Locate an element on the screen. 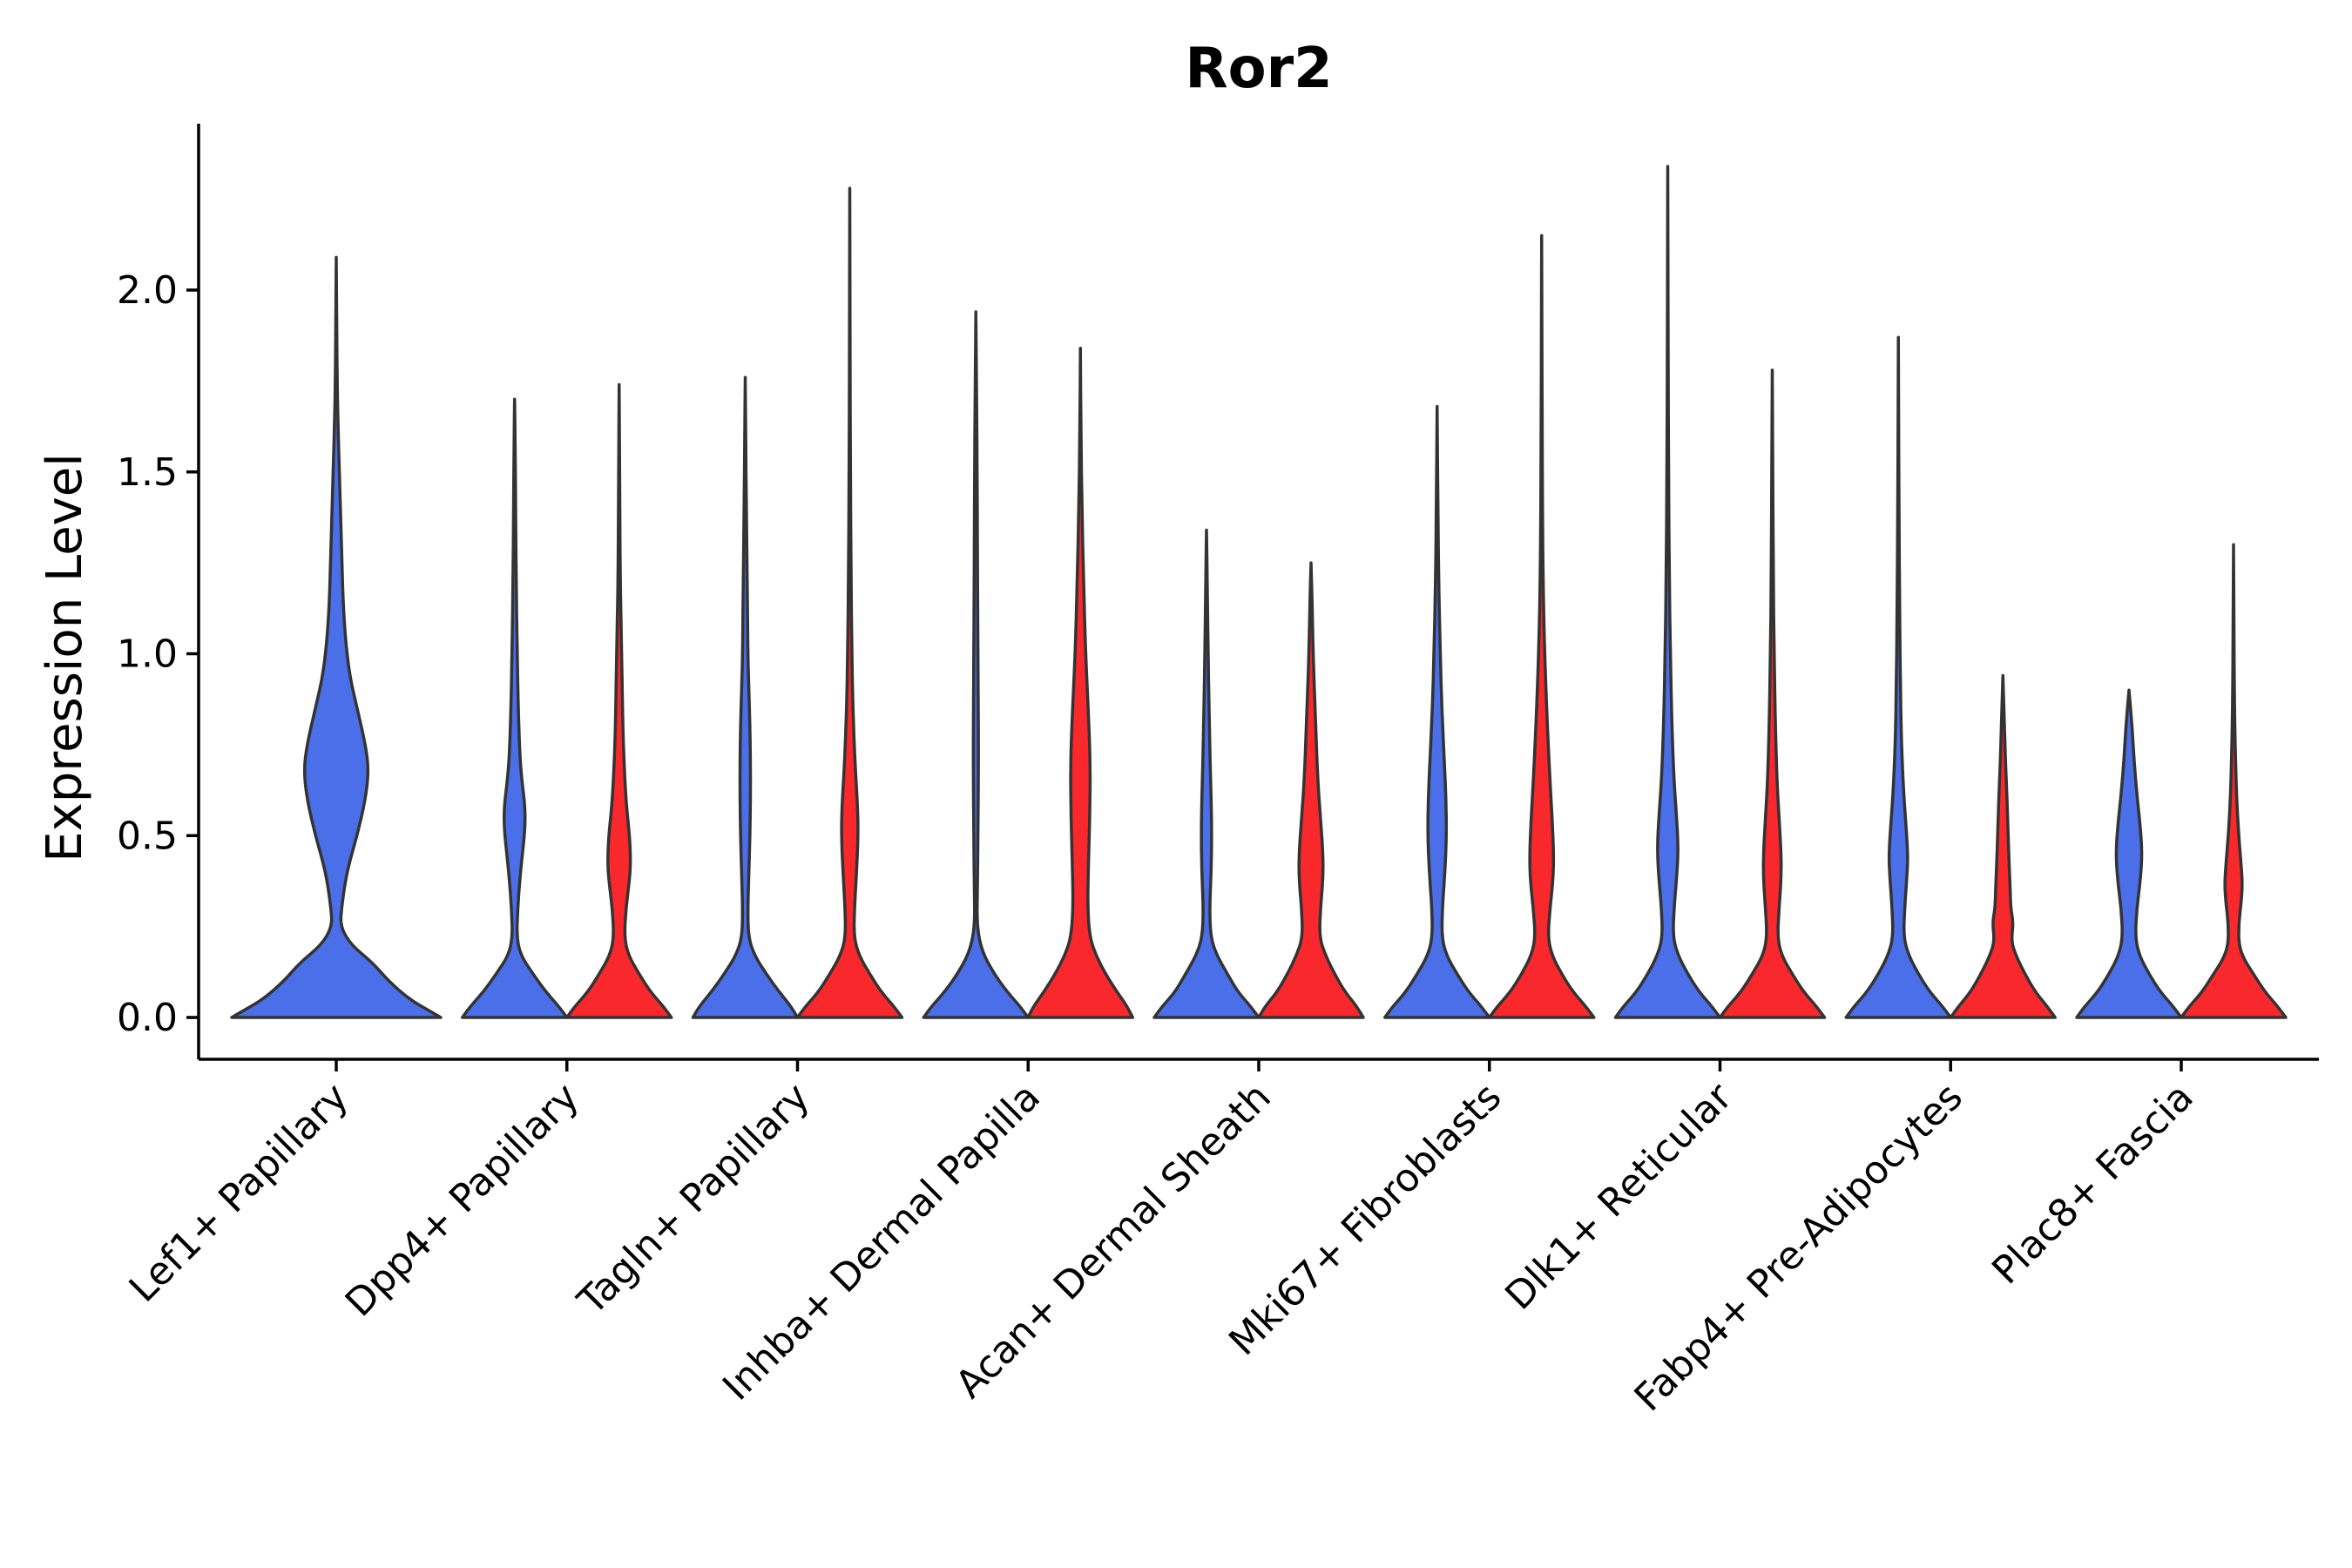  violin-tagln-papillary-group1 is located at coordinates (746, 697).